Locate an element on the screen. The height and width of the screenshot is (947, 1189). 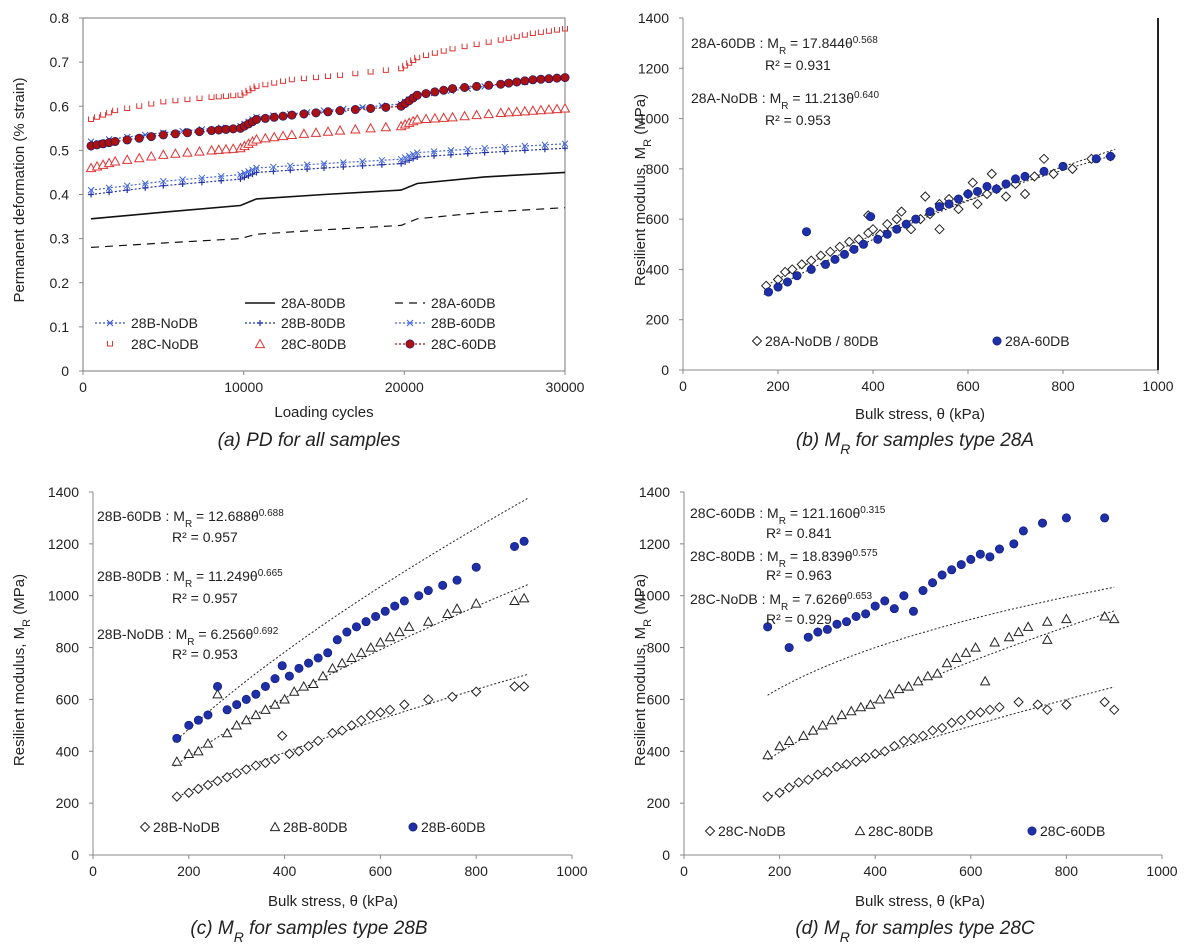
mr-28c-y-axis-label: Resilient modulus, MR (MPa) is located at coordinates (643, 670).